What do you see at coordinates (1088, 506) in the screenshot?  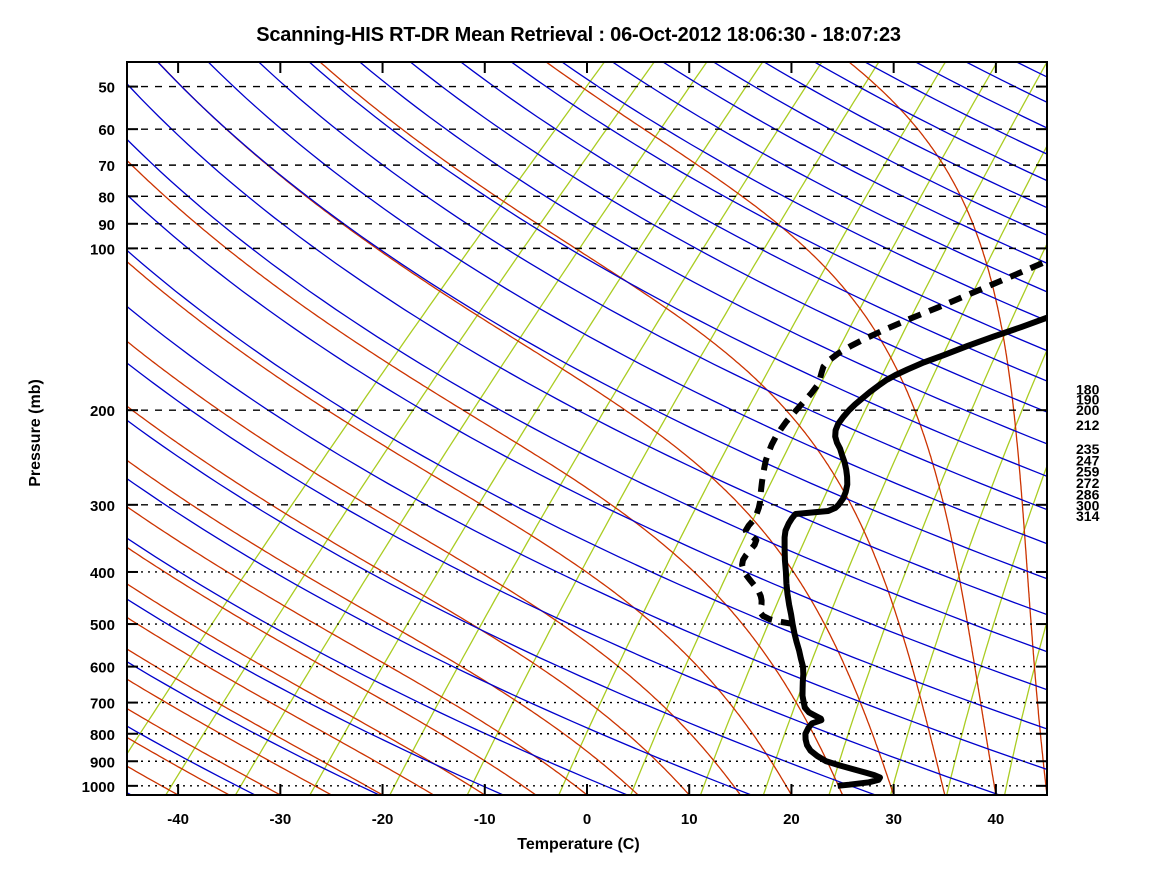 I see `theta-label: 300` at bounding box center [1088, 506].